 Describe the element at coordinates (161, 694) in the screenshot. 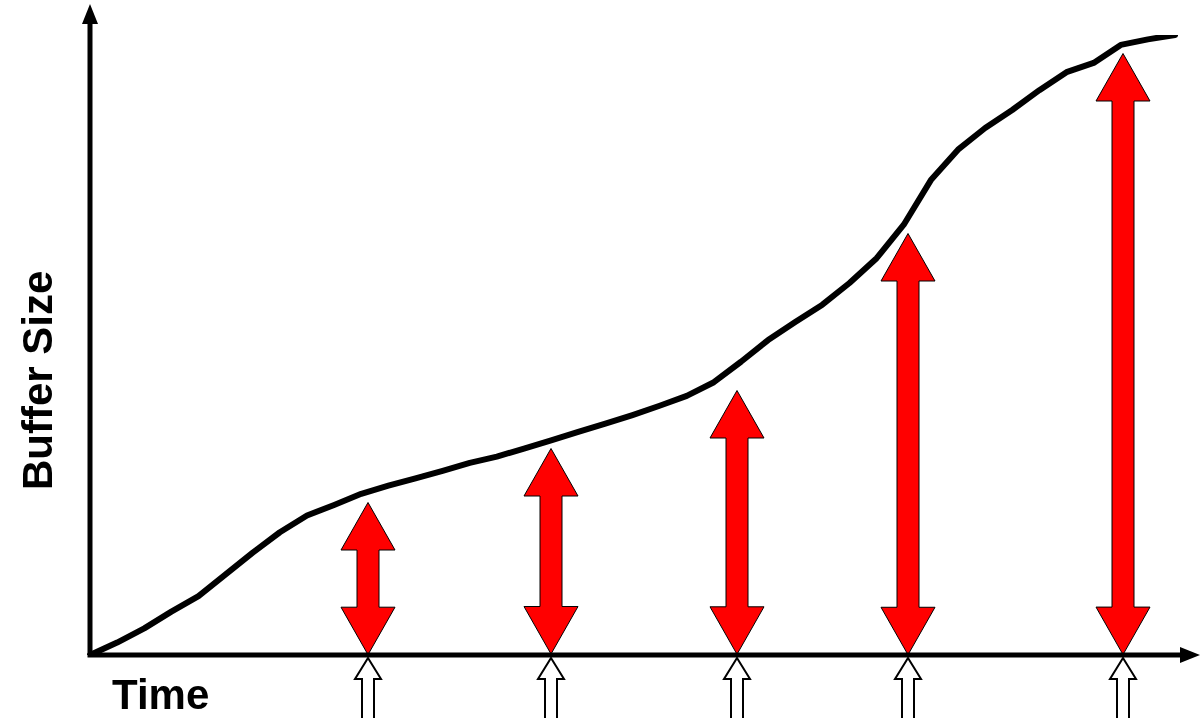

I see `x-axis-title: Time` at that location.